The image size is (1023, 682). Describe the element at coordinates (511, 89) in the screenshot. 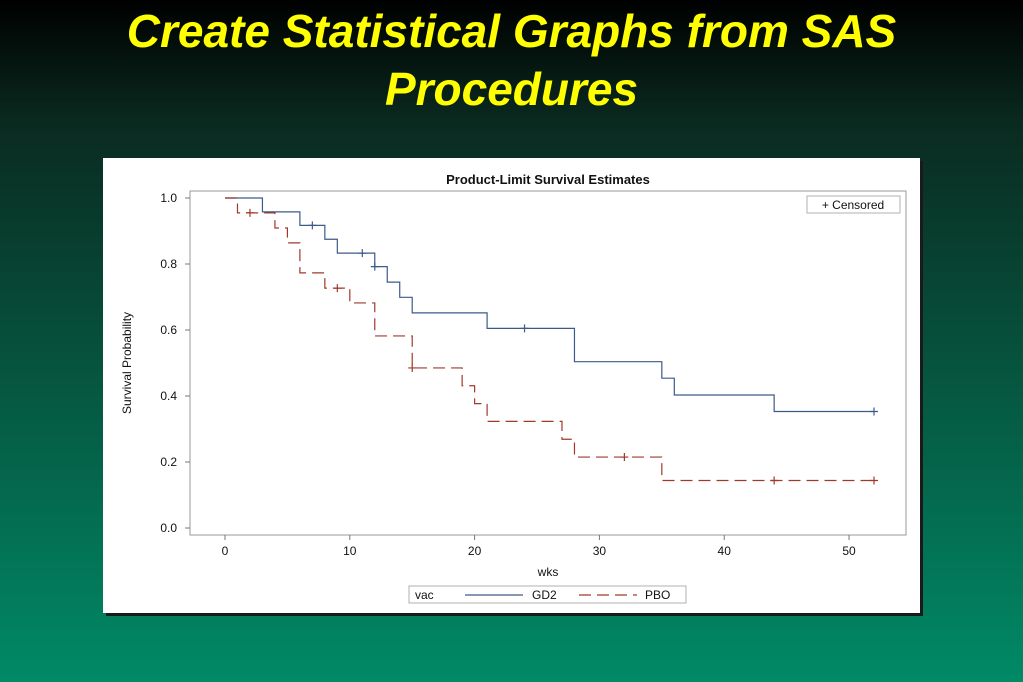

I see `slide-title-line2: Procedures` at that location.